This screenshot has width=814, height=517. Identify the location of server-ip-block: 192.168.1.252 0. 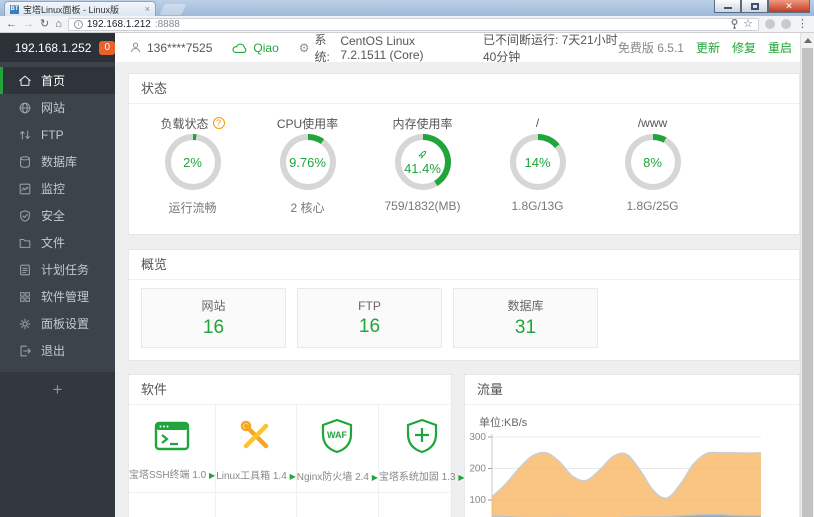
(57, 47).